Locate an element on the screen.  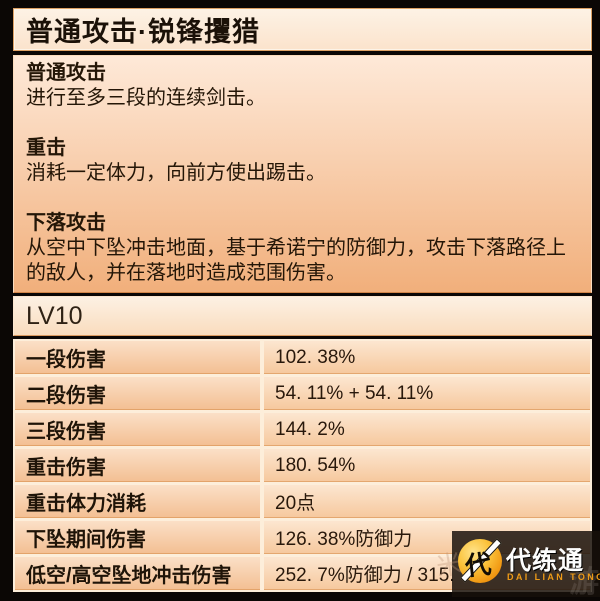
table-row: 一段伤害 102. 38% is located at coordinates (302, 357).